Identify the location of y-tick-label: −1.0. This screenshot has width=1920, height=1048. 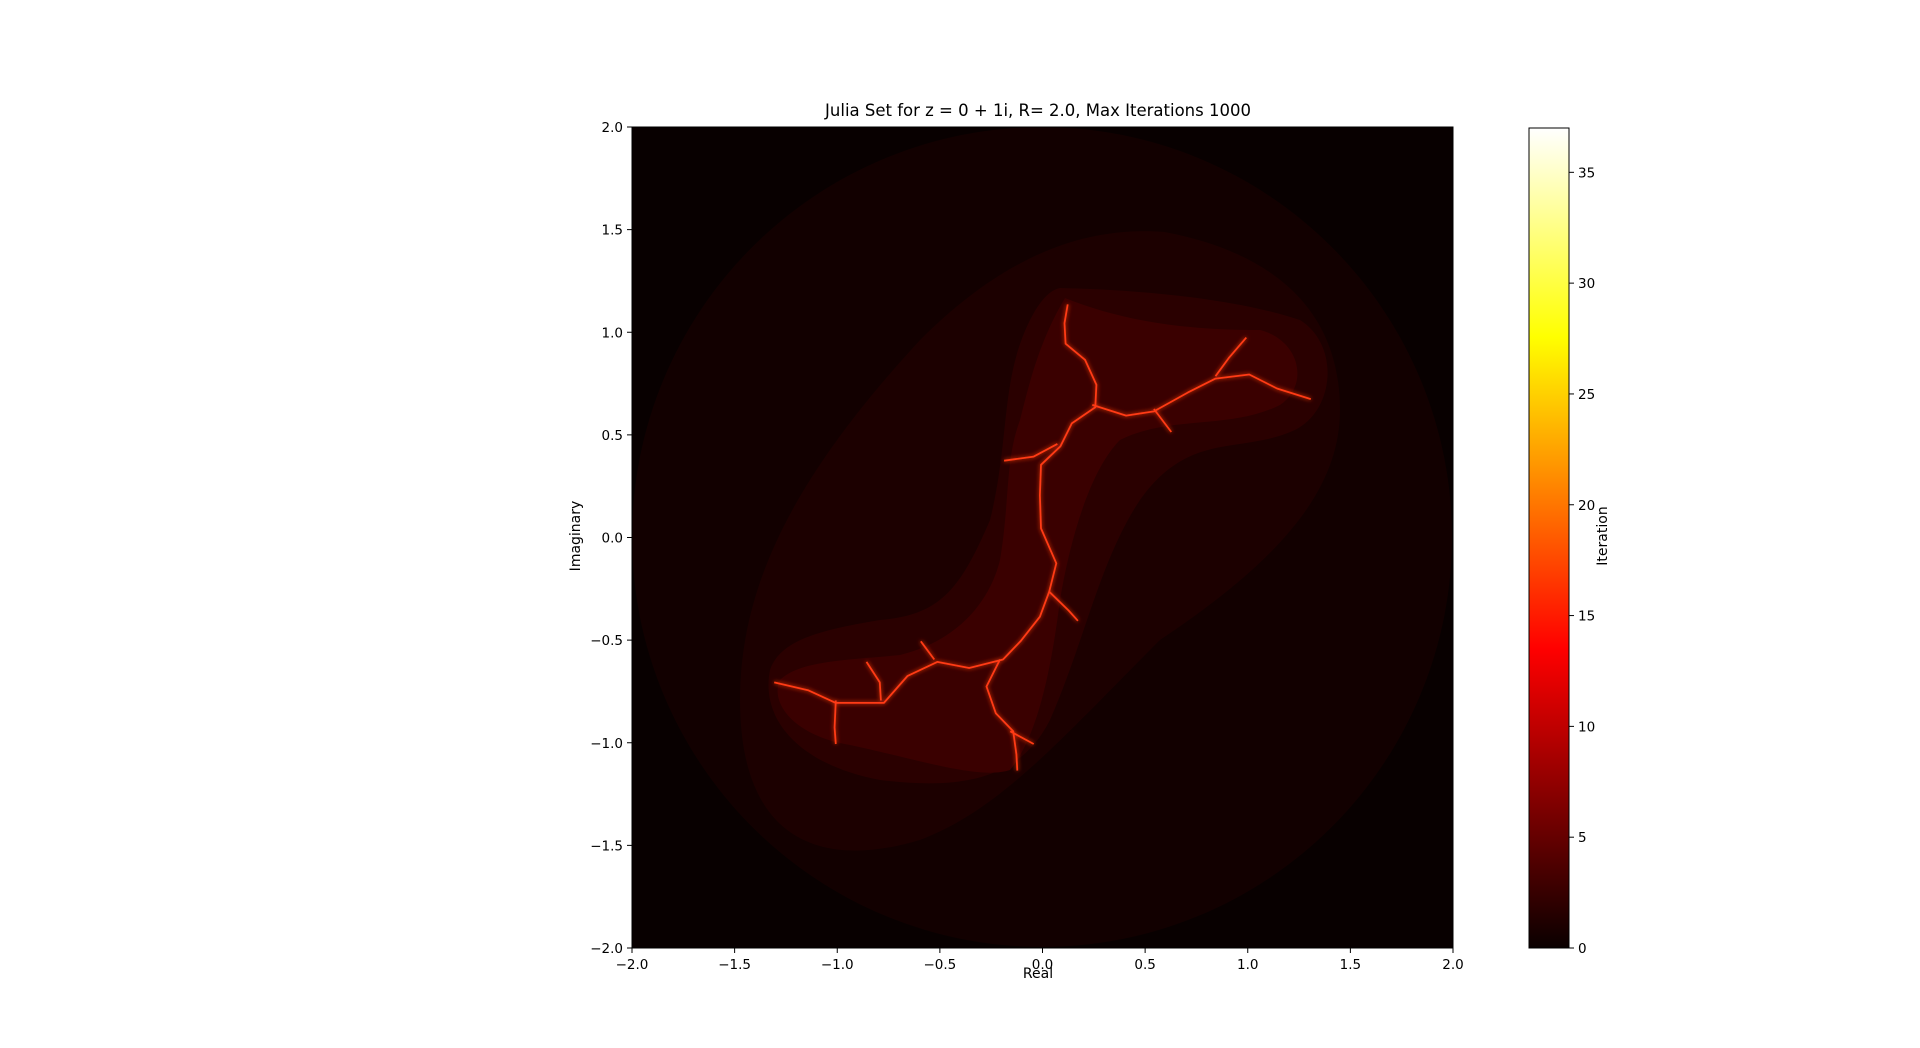
(606, 744).